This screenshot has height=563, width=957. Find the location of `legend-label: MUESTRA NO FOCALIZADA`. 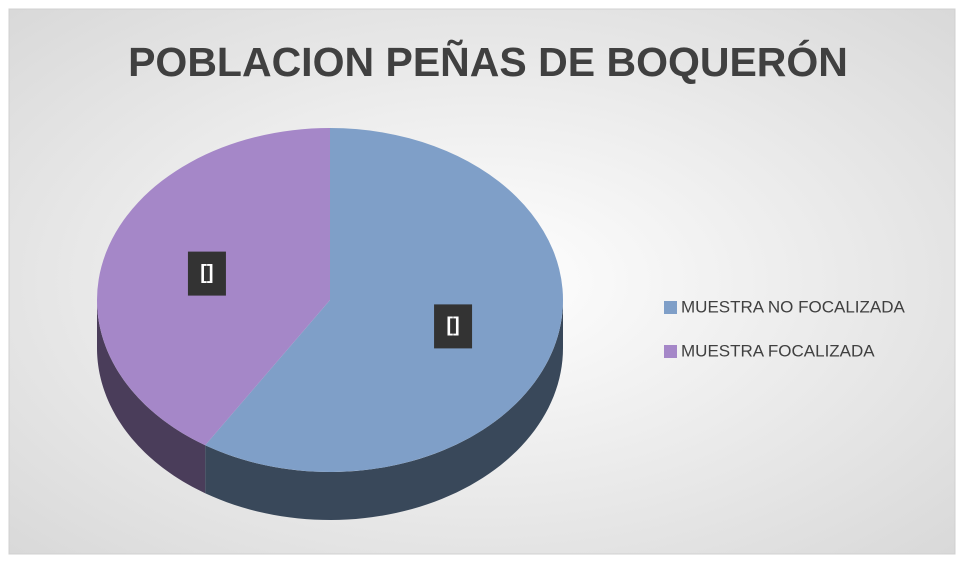

legend-label: MUESTRA NO FOCALIZADA is located at coordinates (793, 306).